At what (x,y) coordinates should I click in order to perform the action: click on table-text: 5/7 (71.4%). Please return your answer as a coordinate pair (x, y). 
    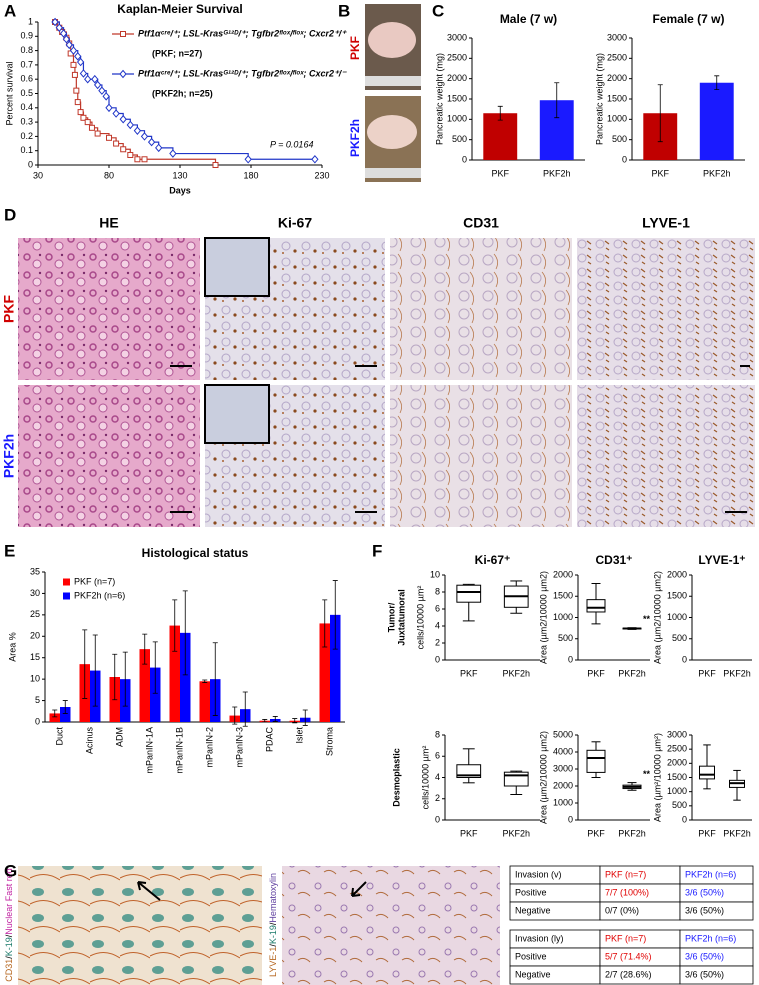
    Looking at the image, I should click on (628, 956).